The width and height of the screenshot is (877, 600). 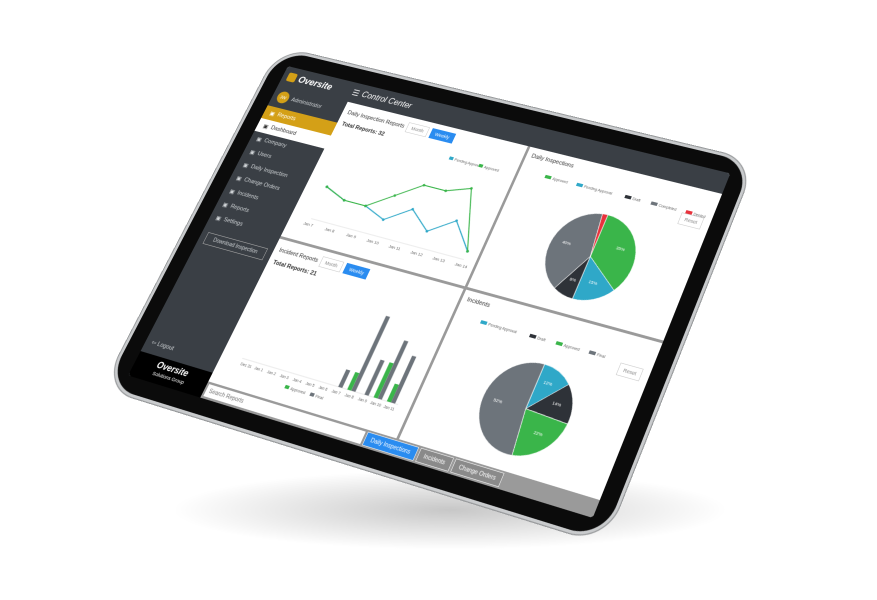 I want to click on x-tick-label: Jan 2, so click(x=271, y=372).